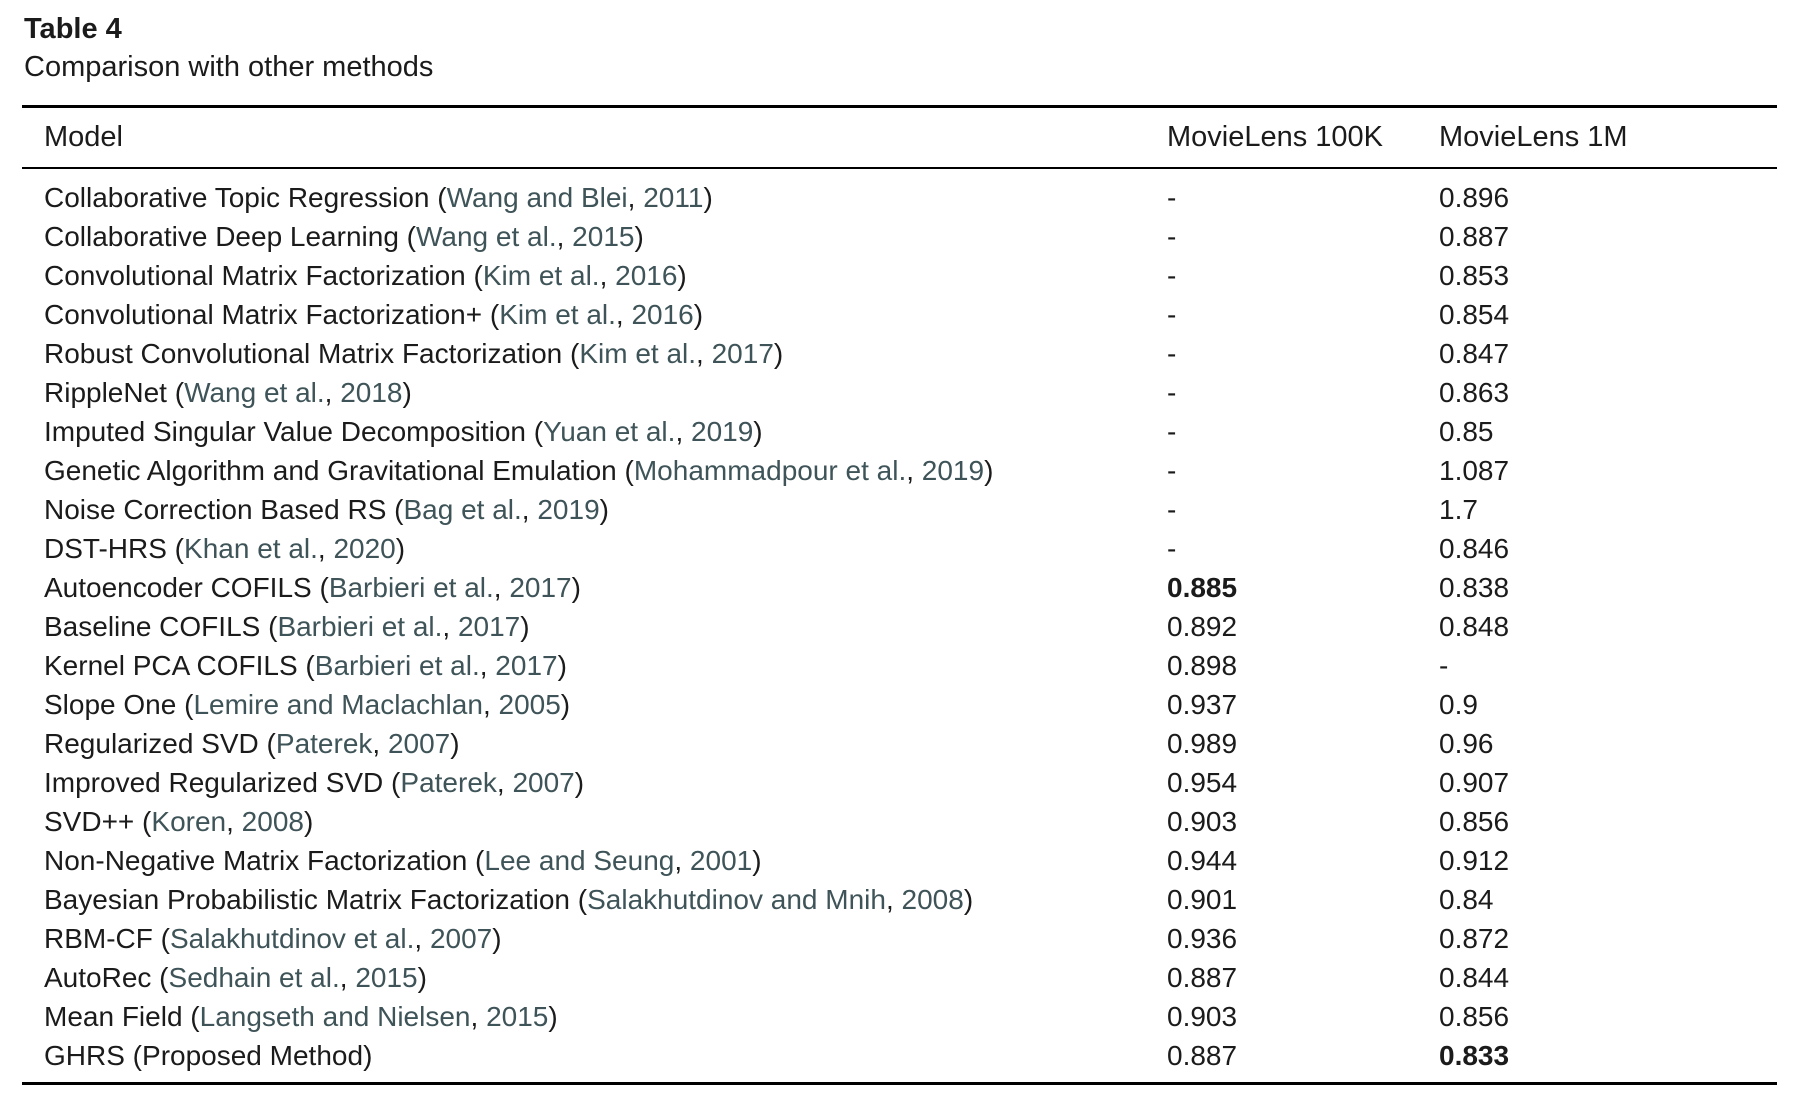 The width and height of the screenshot is (1800, 1100). Describe the element at coordinates (609, 431) in the screenshot. I see `citation-link: Yuan et al.` at that location.